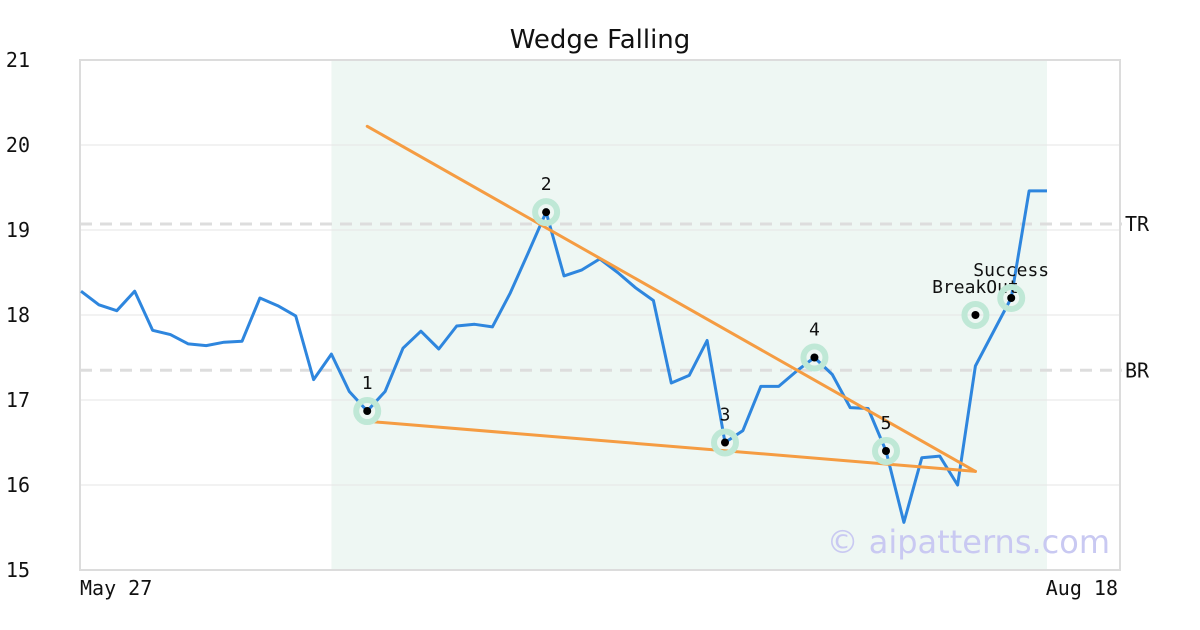 The height and width of the screenshot is (630, 1200). I want to click on point-label: Success, so click(1011, 270).